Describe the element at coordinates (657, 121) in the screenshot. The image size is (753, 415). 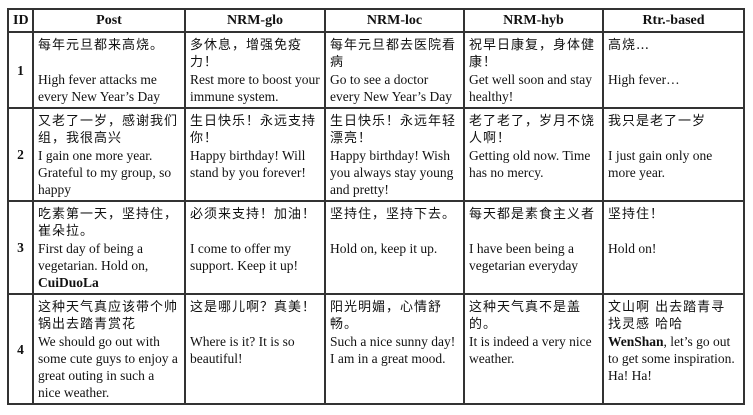
I see `chinese-text: 我只是老了一岁` at that location.